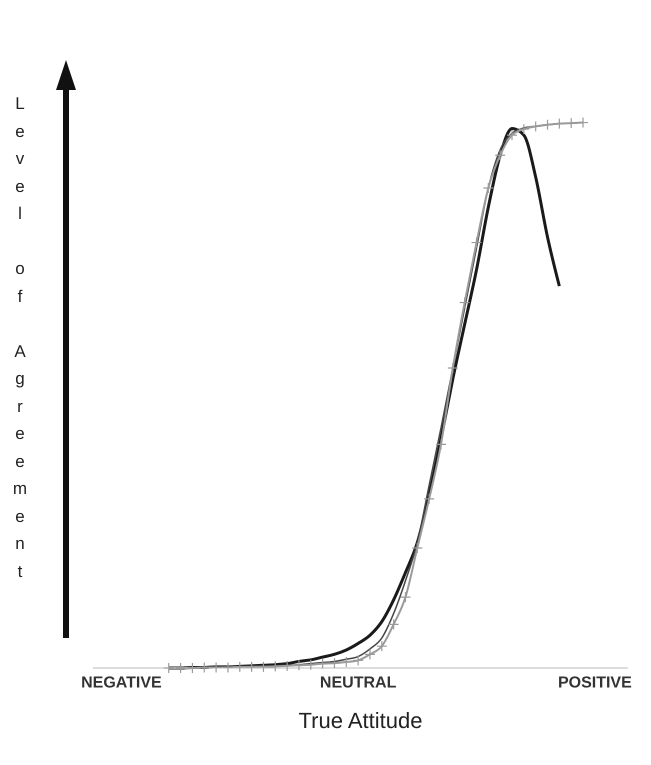 The image size is (651, 765). What do you see at coordinates (360, 720) in the screenshot?
I see `x-axis-title: True Attitude` at bounding box center [360, 720].